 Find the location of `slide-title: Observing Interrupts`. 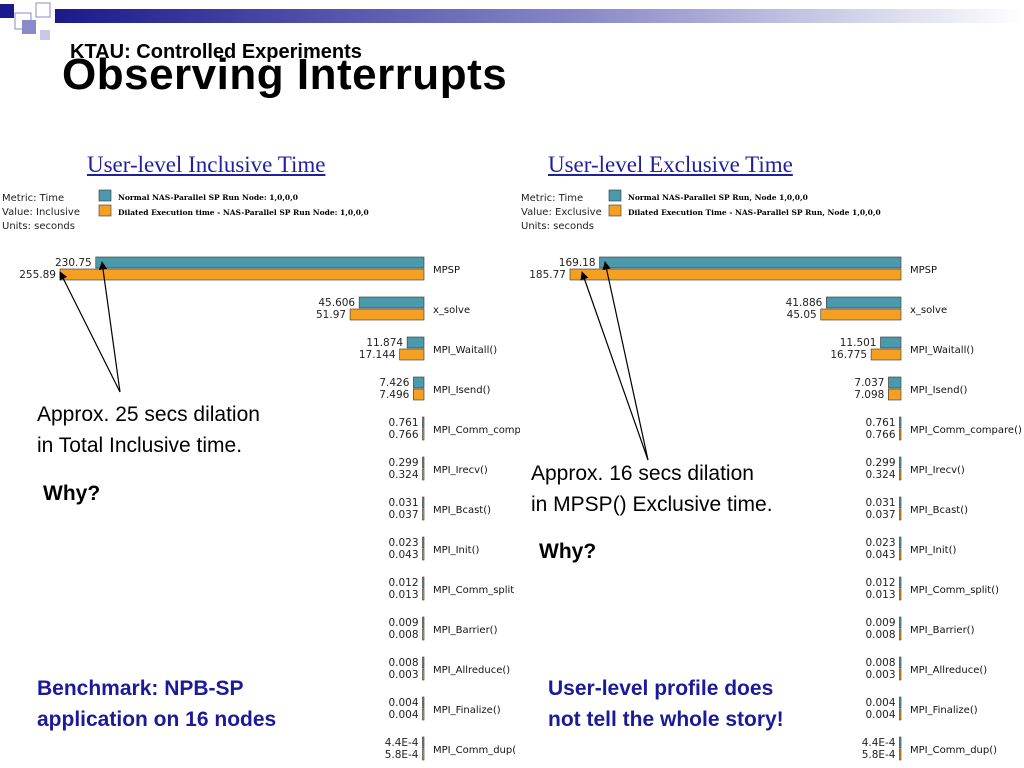

slide-title: Observing Interrupts is located at coordinates (285, 74).